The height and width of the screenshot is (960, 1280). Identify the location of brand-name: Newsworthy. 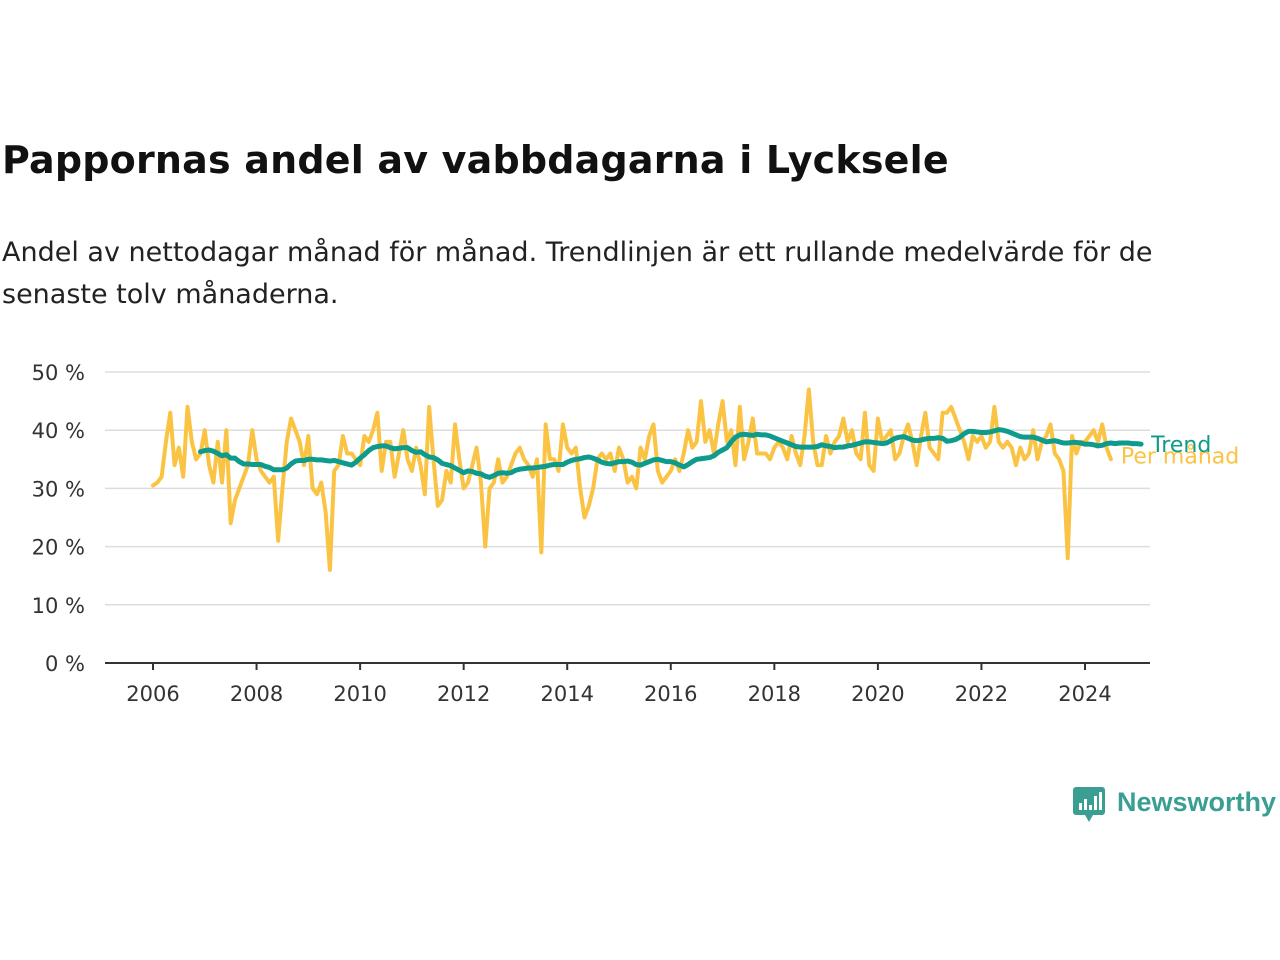
(1196, 802).